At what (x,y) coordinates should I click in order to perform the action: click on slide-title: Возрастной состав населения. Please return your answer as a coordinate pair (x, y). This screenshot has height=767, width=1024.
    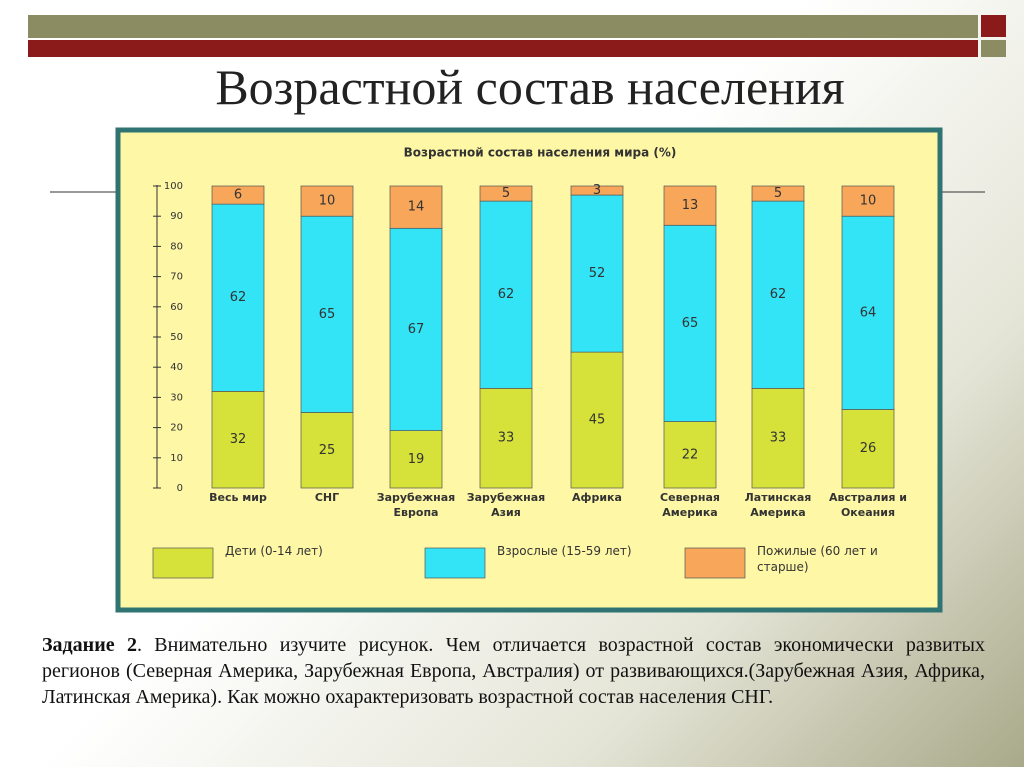
    Looking at the image, I should click on (530, 87).